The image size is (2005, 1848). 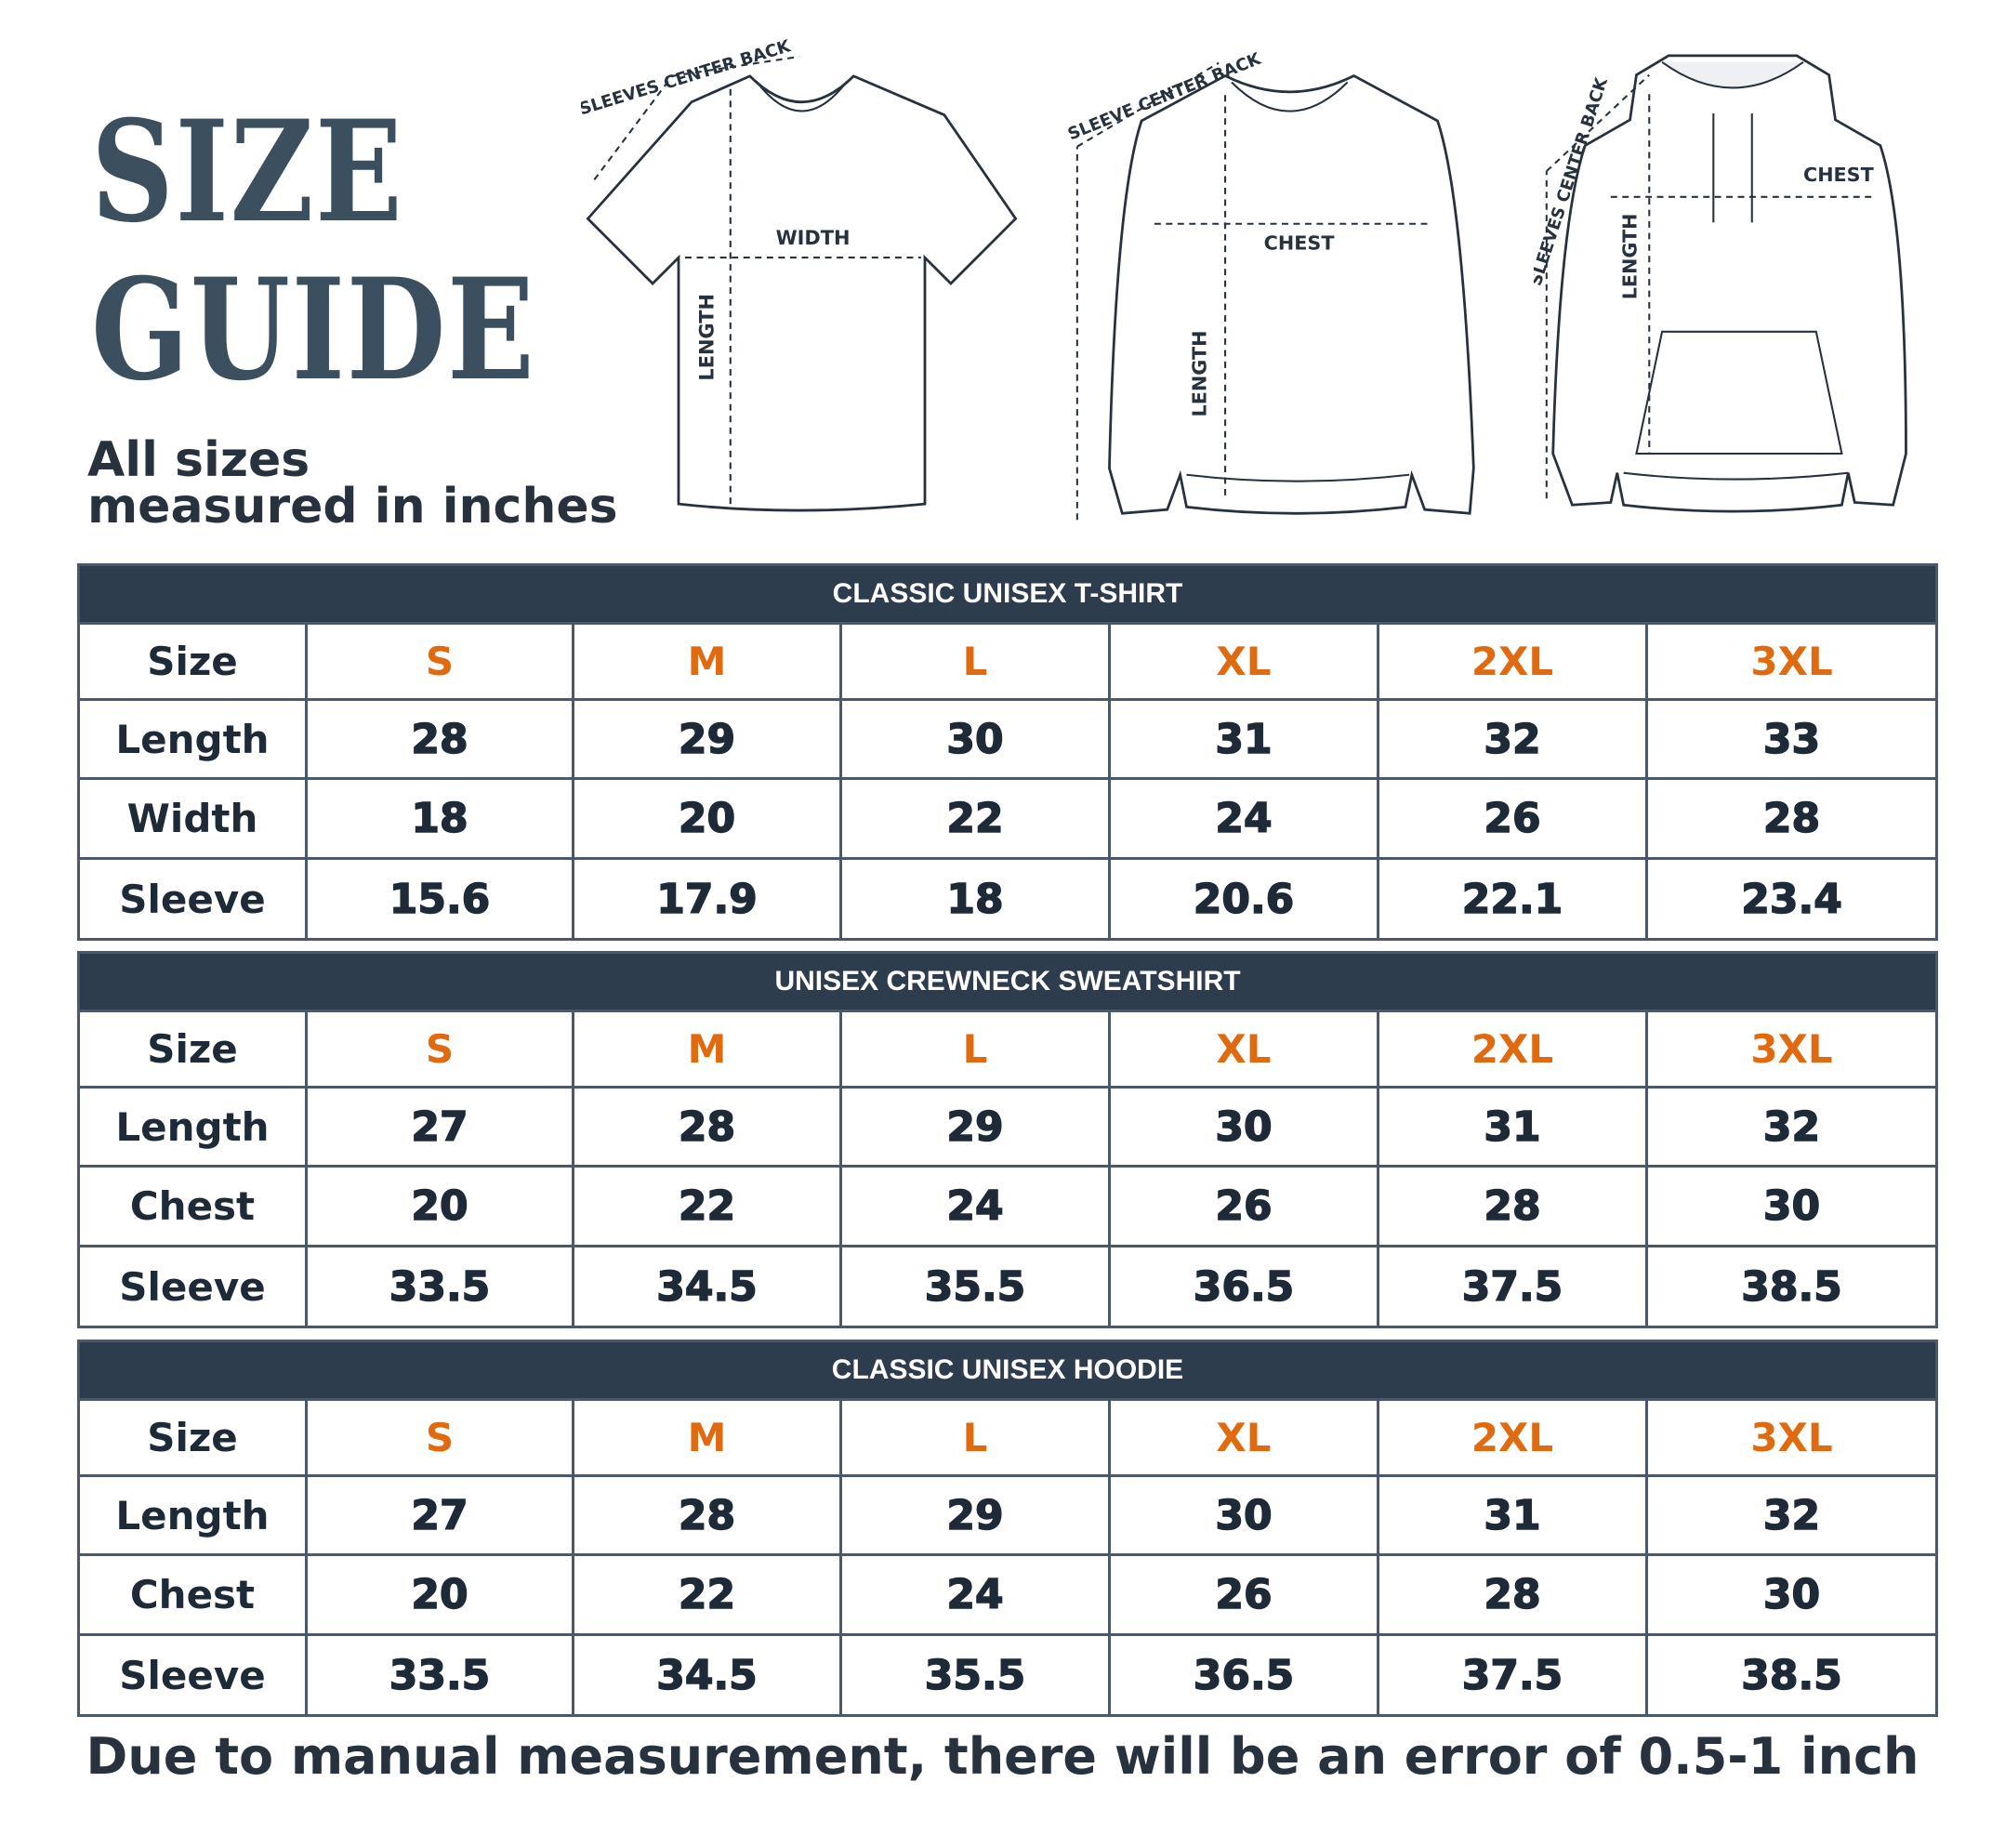 I want to click on table-title: CLASSIC UNISEX HOODIE, so click(x=1007, y=1370).